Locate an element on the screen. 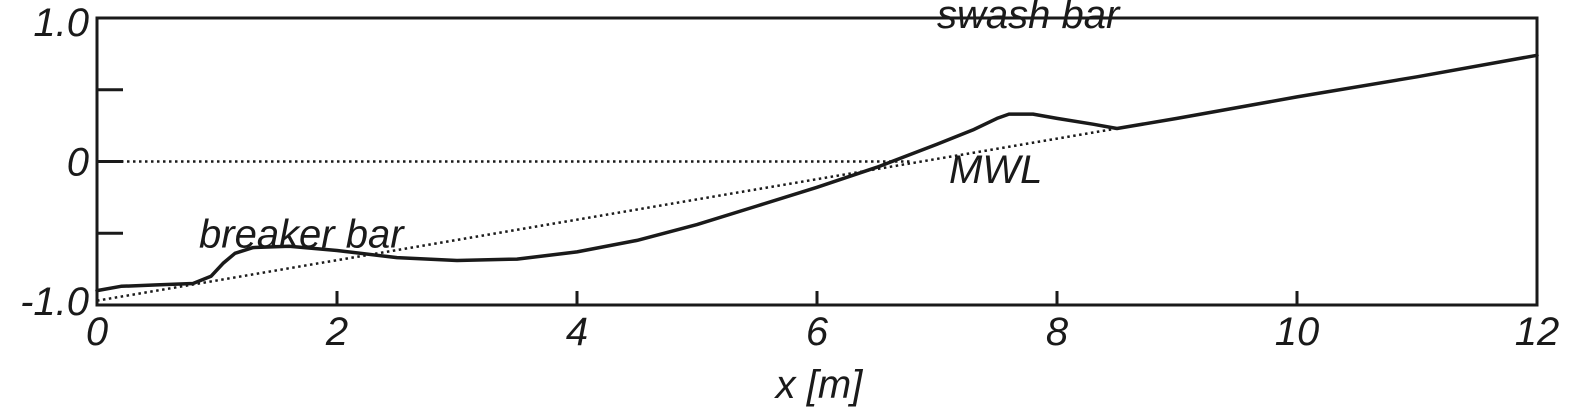 The width and height of the screenshot is (1578, 419). x-axis-label: x [m] is located at coordinates (819, 385).